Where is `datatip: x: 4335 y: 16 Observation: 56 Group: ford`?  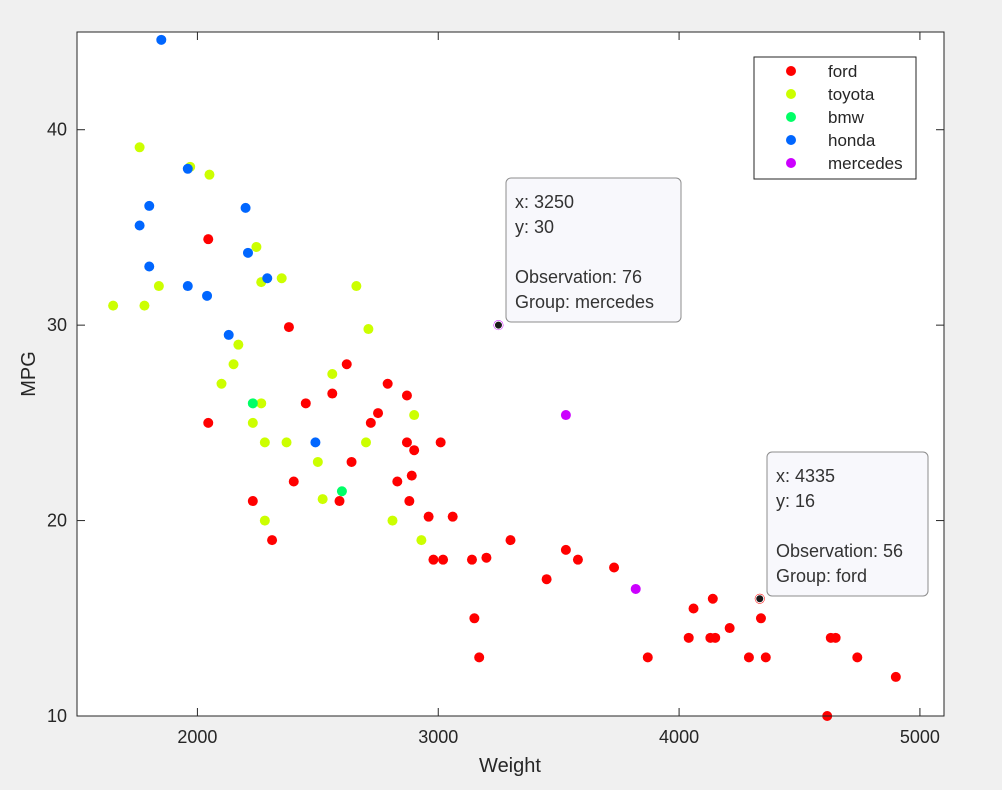
datatip: x: 4335 y: 16 Observation: 56 Group: ford is located at coordinates (842, 527).